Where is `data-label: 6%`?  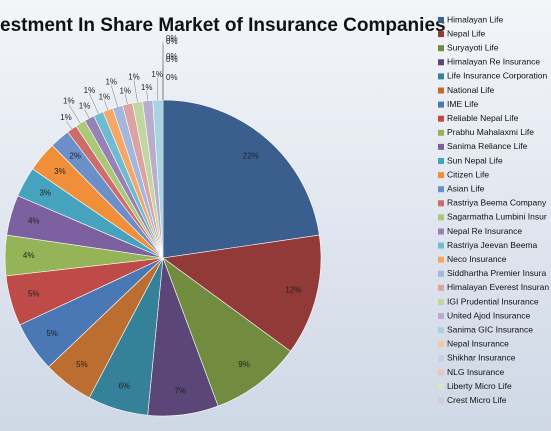
data-label: 6% is located at coordinates (125, 386).